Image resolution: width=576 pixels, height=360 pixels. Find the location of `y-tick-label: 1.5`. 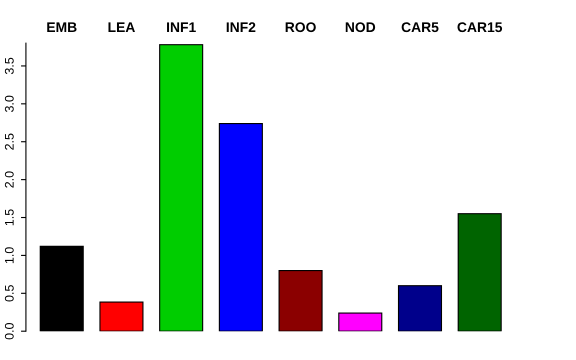

y-tick-label: 1.5 is located at coordinates (9, 217).